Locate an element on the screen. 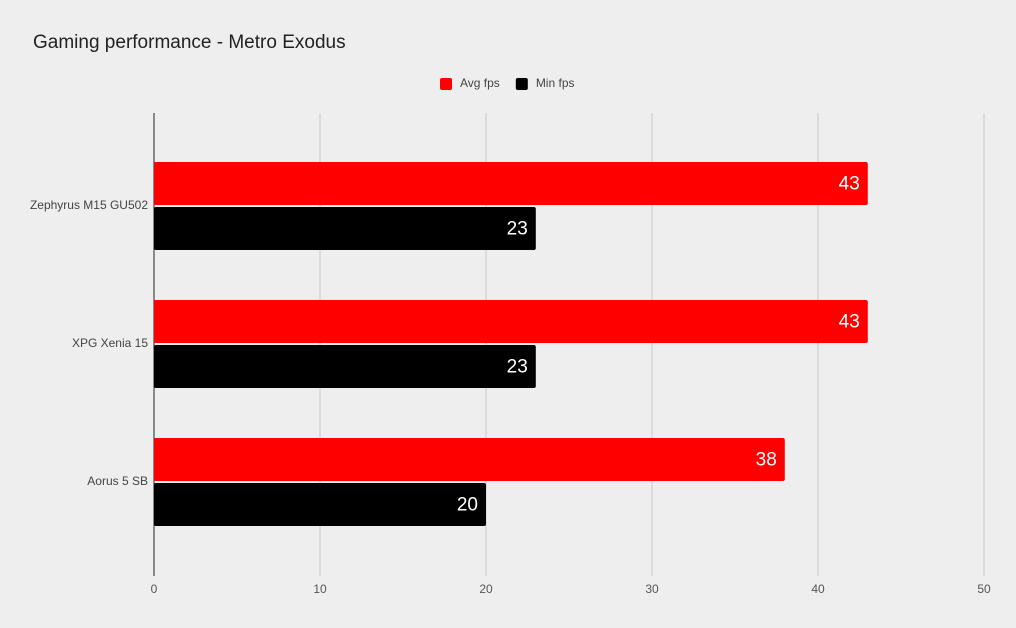 The height and width of the screenshot is (628, 1016). legend-label: Min fps is located at coordinates (555, 83).